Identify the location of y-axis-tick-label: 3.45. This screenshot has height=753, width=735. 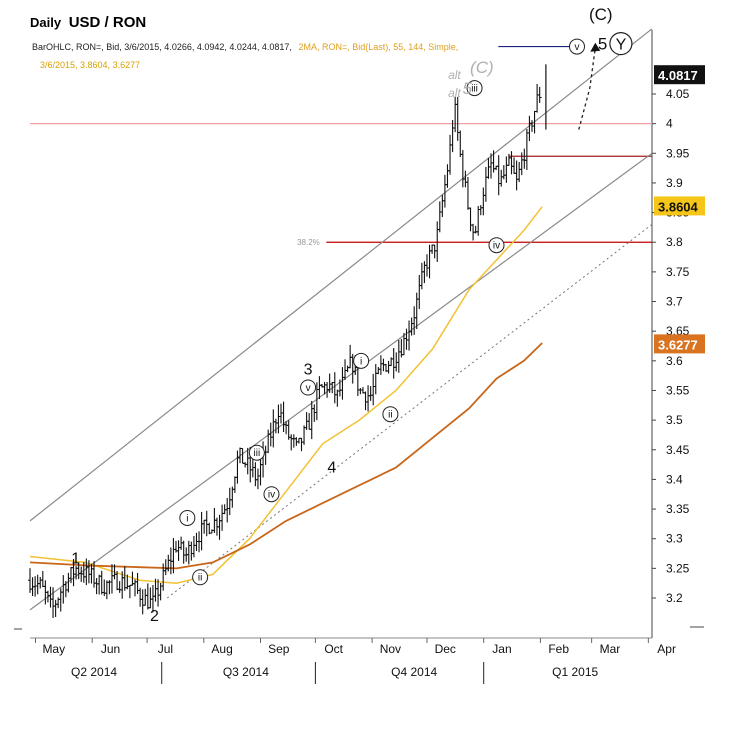
(678, 450).